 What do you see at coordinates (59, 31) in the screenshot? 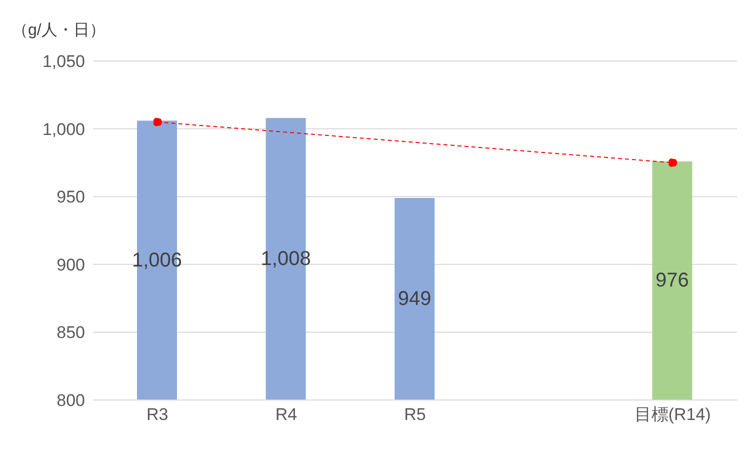
I see `y-axis-title: （g/人・日）` at bounding box center [59, 31].